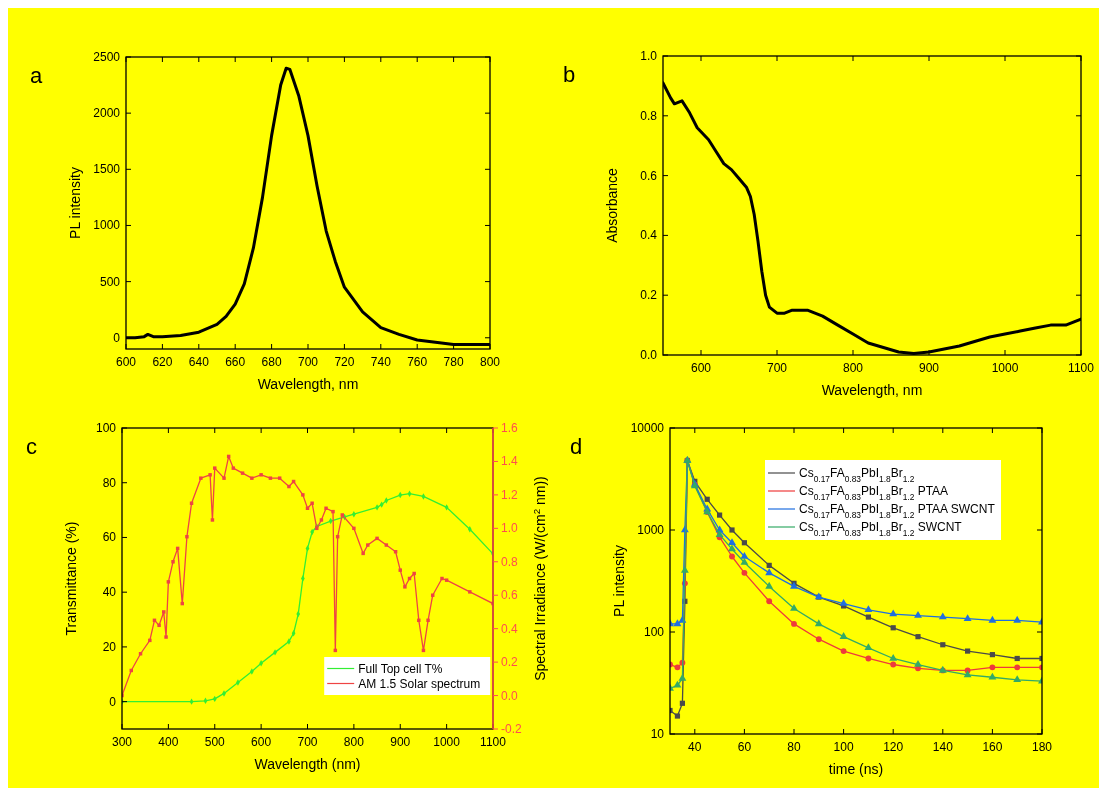 The image size is (1107, 789). Describe the element at coordinates (649, 235) in the screenshot. I see `y-tick-label: 0.4` at that location.